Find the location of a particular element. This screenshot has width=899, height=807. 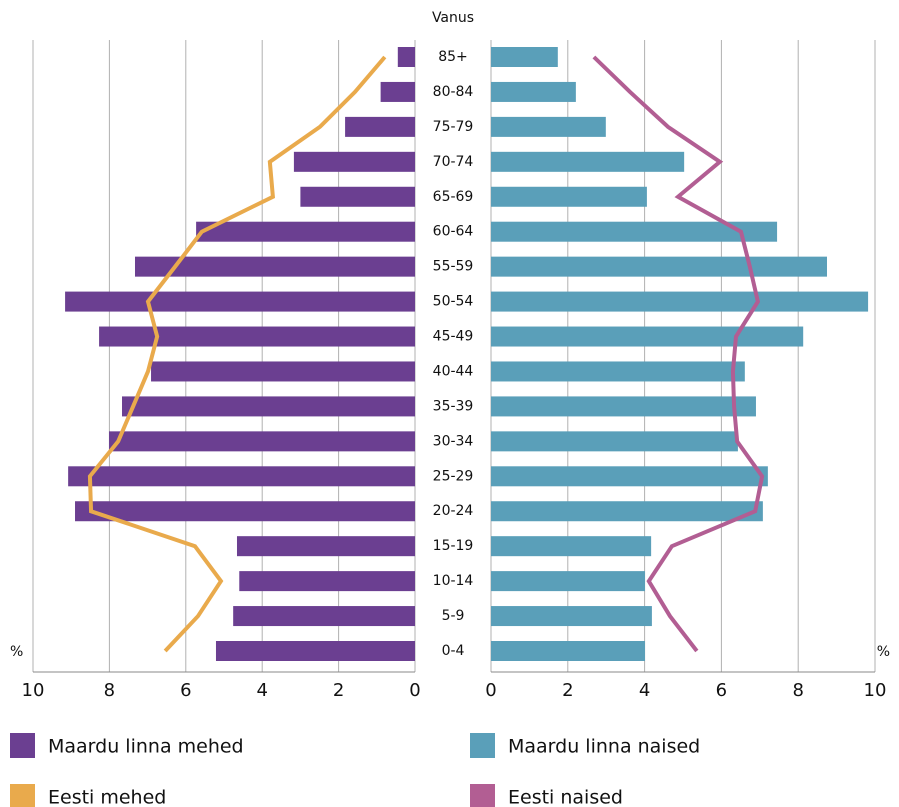

legend-label: Eesti mehed is located at coordinates (107, 797).